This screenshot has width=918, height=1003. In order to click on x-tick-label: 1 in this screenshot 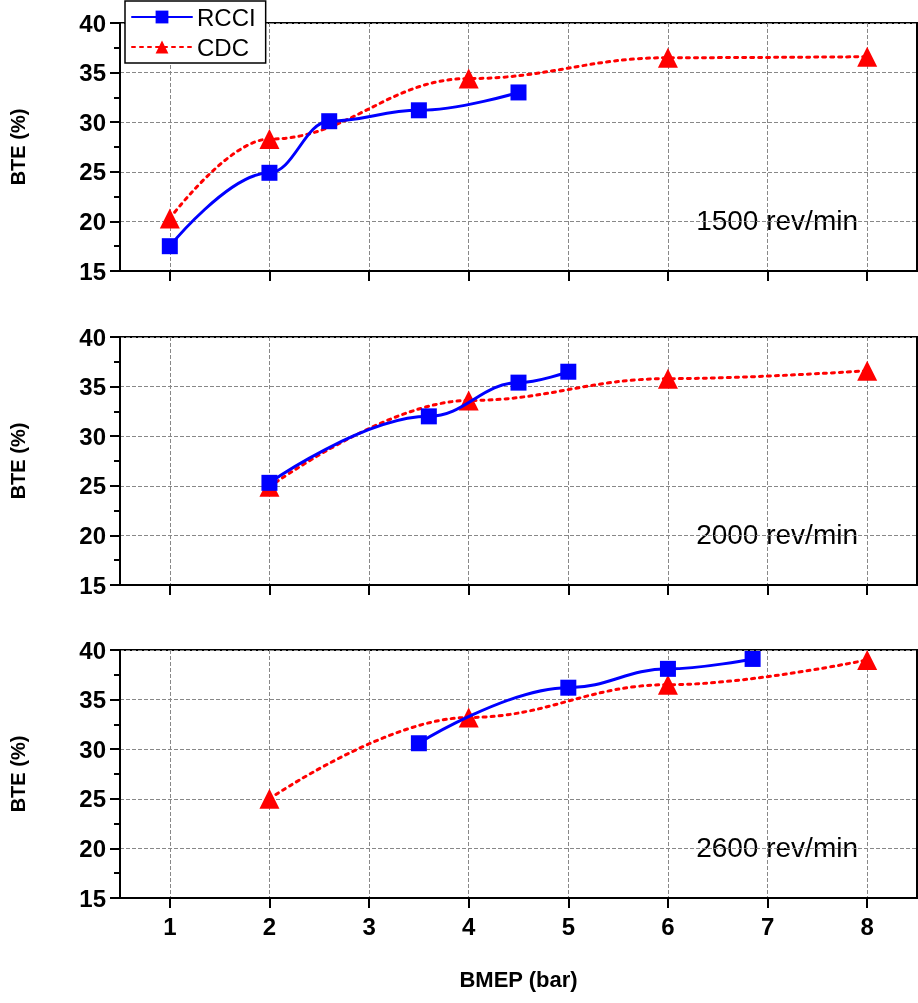, I will do `click(170, 926)`.